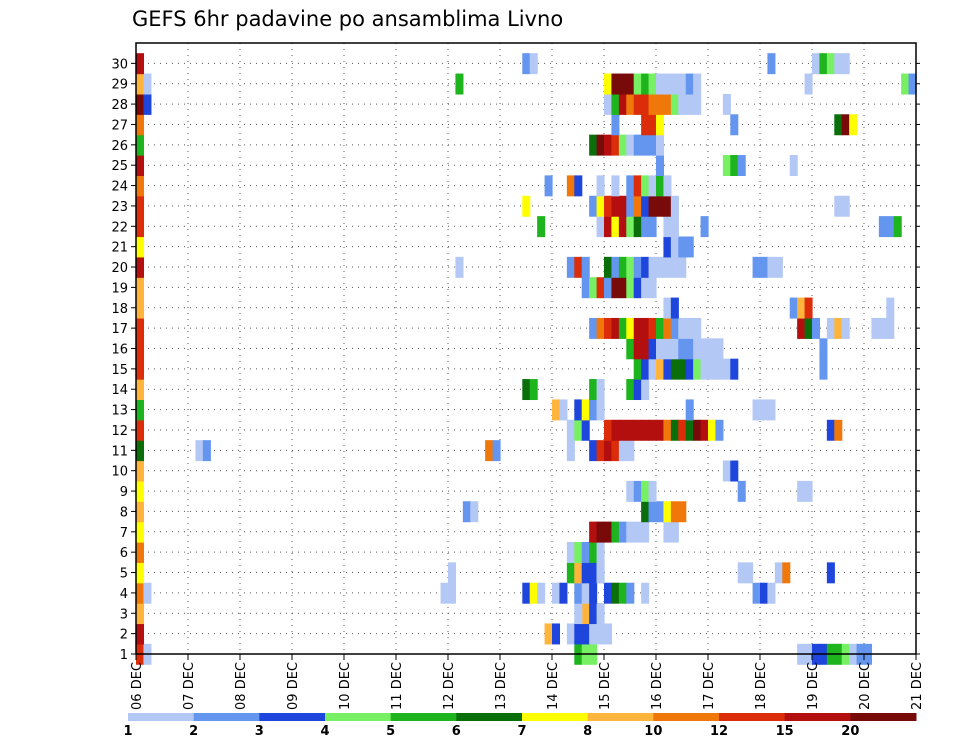 The height and width of the screenshot is (742, 960). Describe the element at coordinates (127, 731) in the screenshot. I see `colorbar-label: 1` at that location.